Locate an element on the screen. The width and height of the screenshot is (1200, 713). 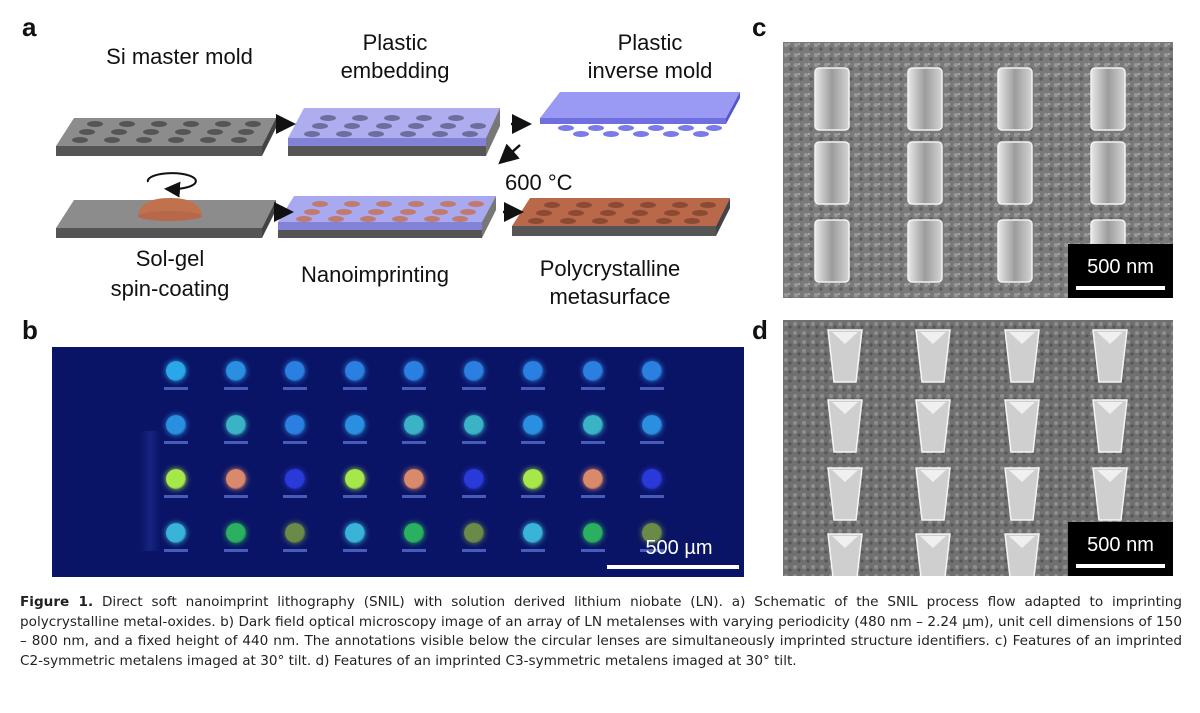
arrow-icon is located at coordinates (509, 154).